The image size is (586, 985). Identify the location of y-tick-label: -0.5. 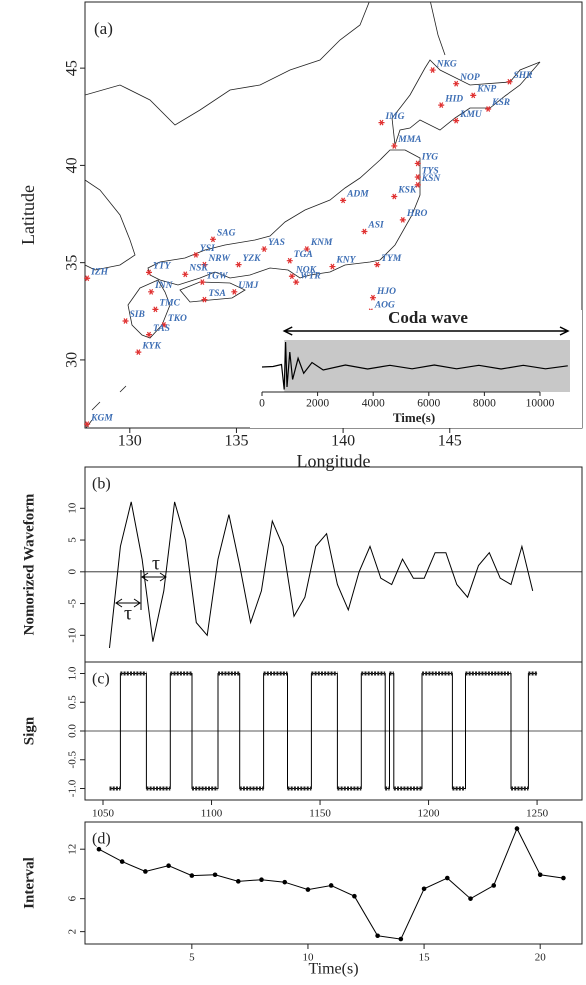
(73, 760).